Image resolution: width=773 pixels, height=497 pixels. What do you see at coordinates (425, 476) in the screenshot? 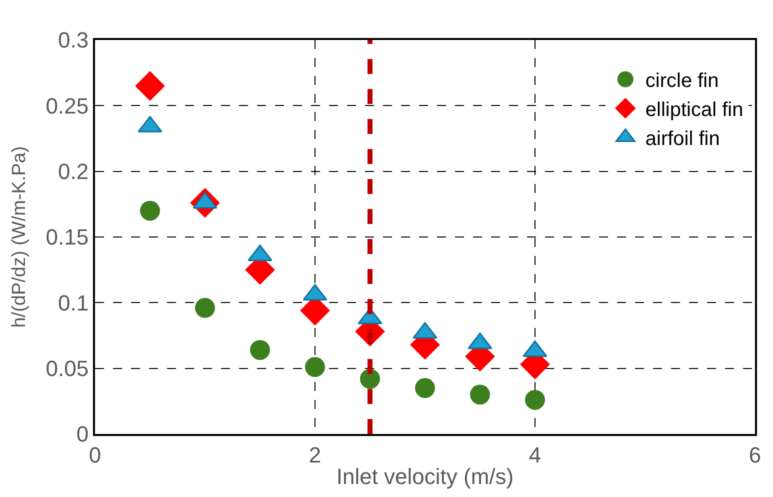
I see `x-axis-title: Inlet velocity (m/s)` at bounding box center [425, 476].